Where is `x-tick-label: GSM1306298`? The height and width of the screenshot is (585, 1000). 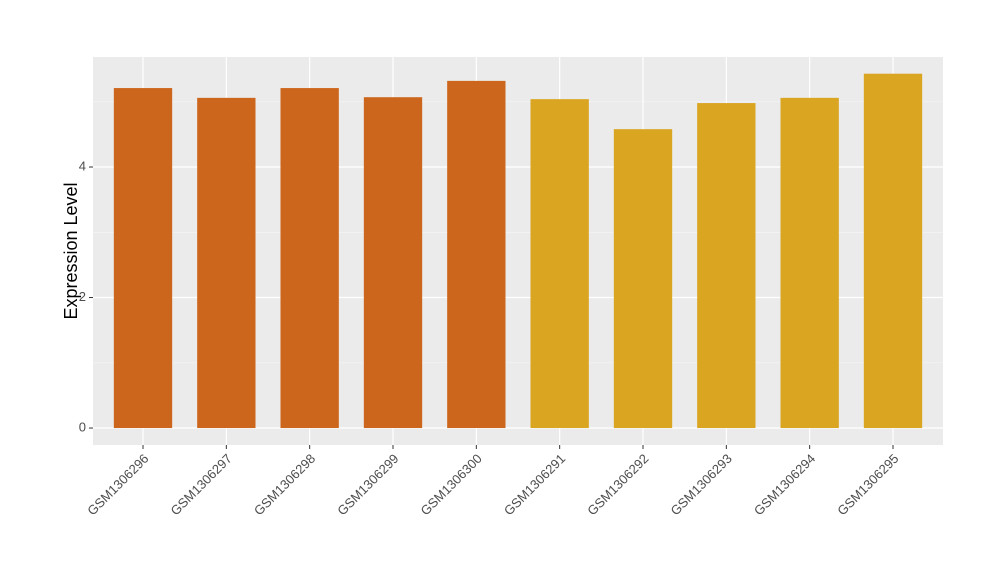
x-tick-label: GSM1306298 is located at coordinates (284, 484).